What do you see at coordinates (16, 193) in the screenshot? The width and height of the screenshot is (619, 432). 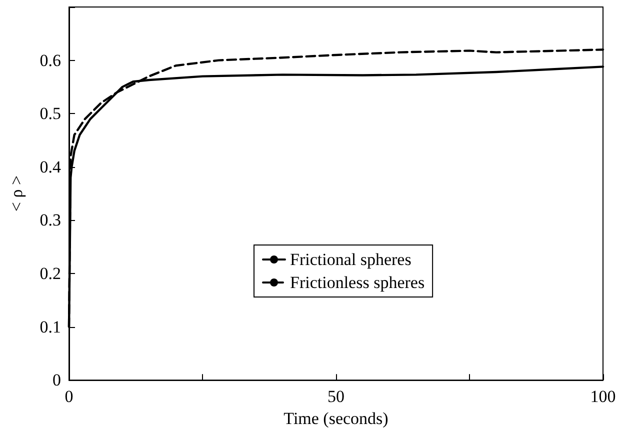 I see `y-axis-title: < ρ >` at bounding box center [16, 193].